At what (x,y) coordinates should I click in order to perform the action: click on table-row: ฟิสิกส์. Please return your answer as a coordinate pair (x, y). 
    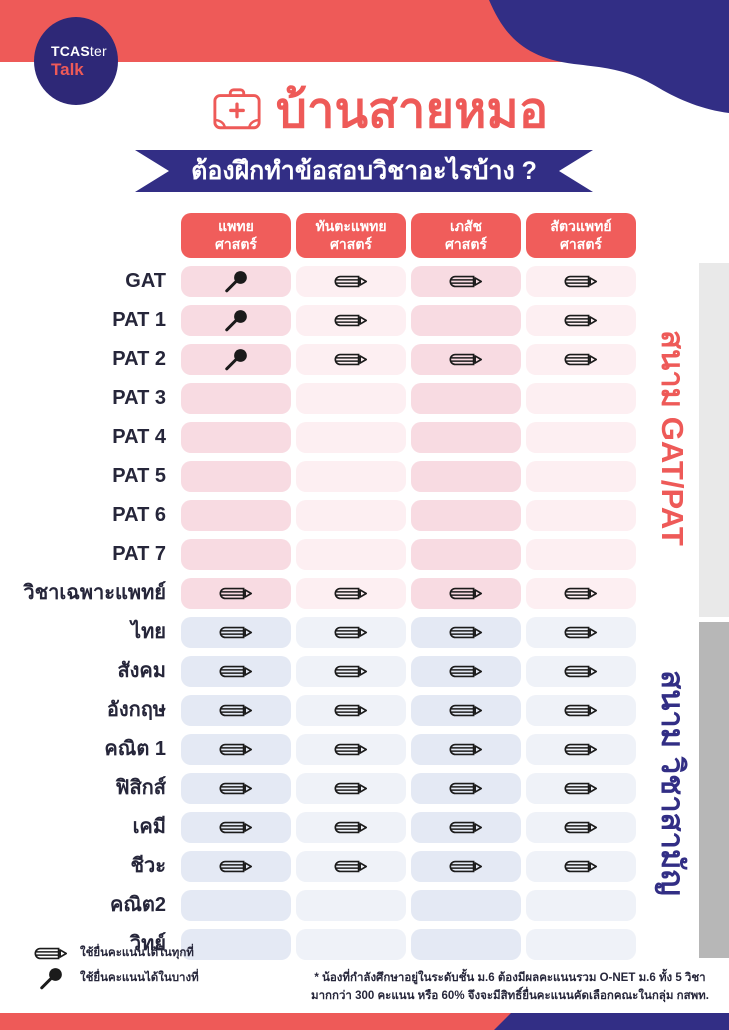
    Looking at the image, I should click on (318, 788).